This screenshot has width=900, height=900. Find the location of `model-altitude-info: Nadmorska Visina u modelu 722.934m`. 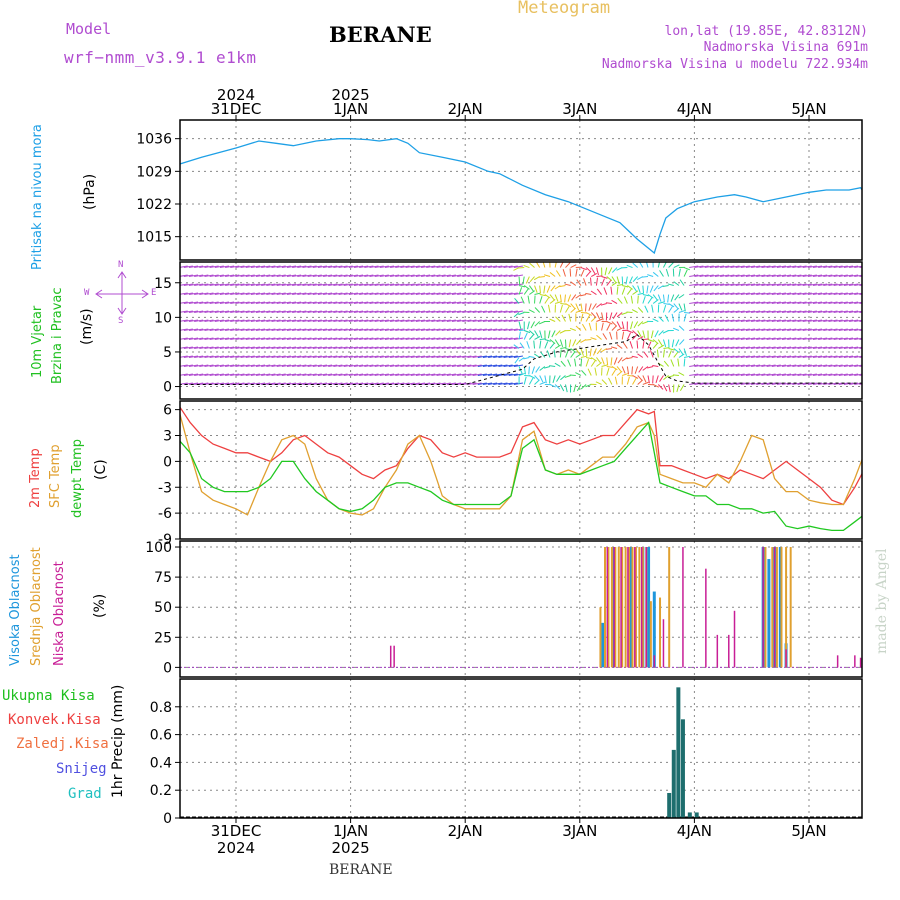

model-altitude-info: Nadmorska Visina u modelu 722.934m is located at coordinates (734, 64).